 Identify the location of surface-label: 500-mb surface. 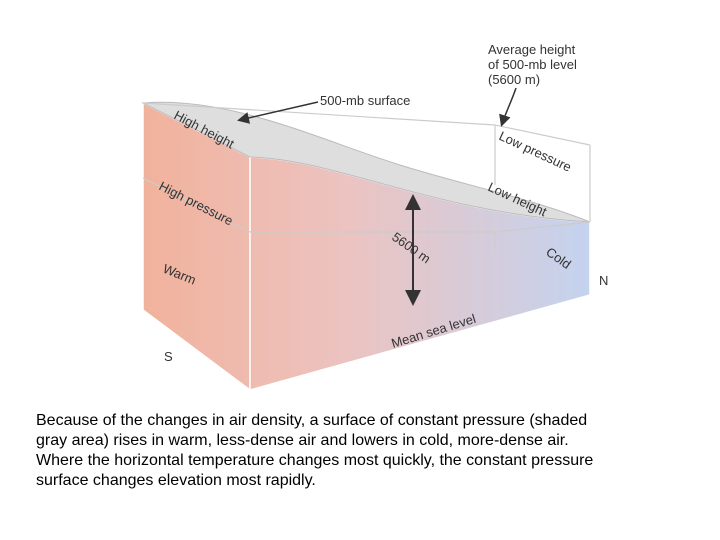
(365, 100).